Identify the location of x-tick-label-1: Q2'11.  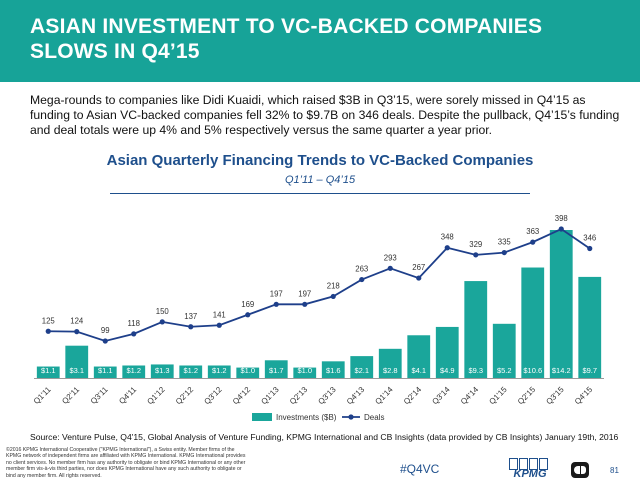
(70, 395).